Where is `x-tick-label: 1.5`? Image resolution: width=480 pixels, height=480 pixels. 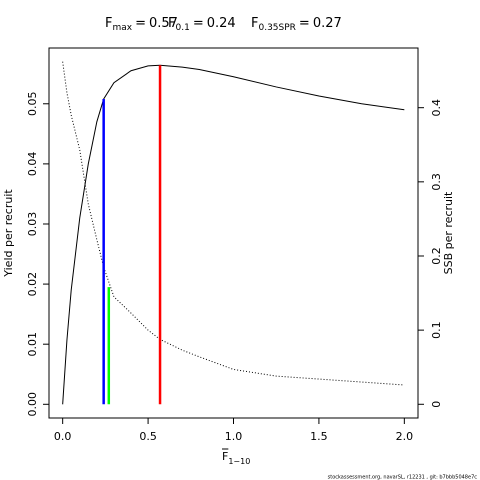 x-tick-label: 1.5 is located at coordinates (319, 436).